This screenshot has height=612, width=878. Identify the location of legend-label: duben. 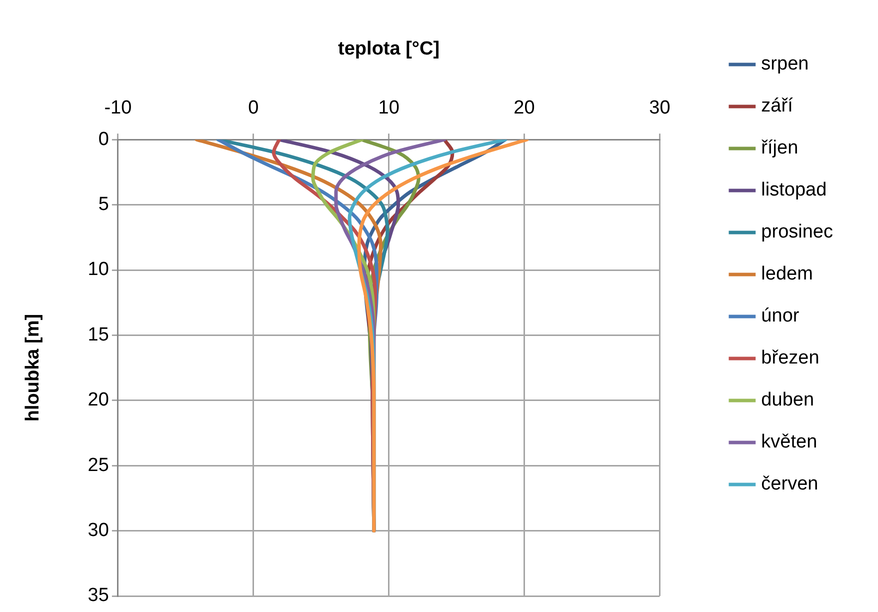
(787, 400).